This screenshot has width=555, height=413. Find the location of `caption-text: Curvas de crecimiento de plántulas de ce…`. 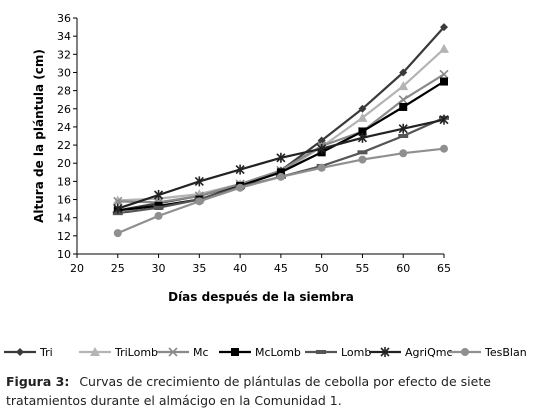

caption-text: Curvas de crecimiento de plántulas de ce… is located at coordinates (248, 391).